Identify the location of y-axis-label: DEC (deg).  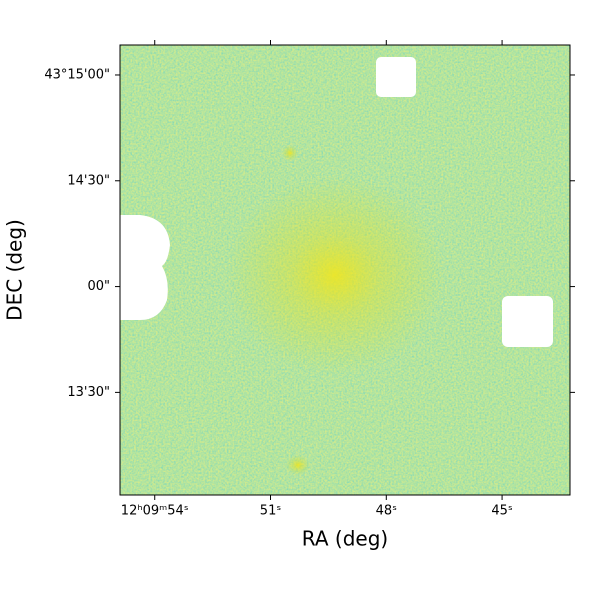
(15, 270).